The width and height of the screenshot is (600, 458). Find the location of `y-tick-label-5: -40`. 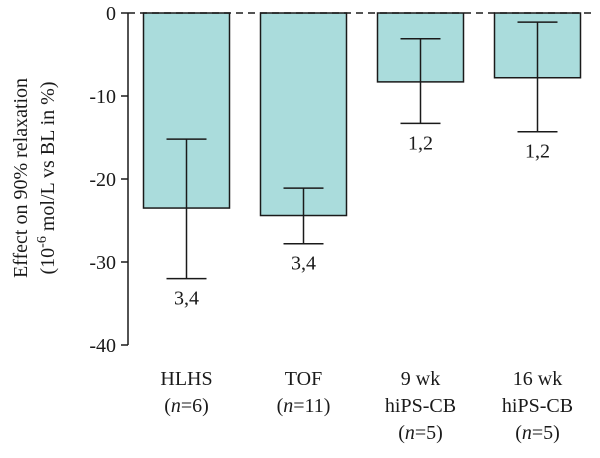

y-tick-label-5: -40 is located at coordinates (102, 346).